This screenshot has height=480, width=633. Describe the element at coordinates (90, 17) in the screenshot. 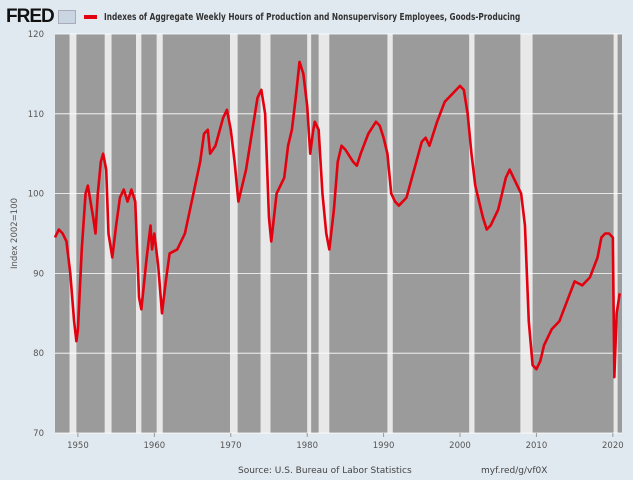

I see `legend-swatch` at that location.